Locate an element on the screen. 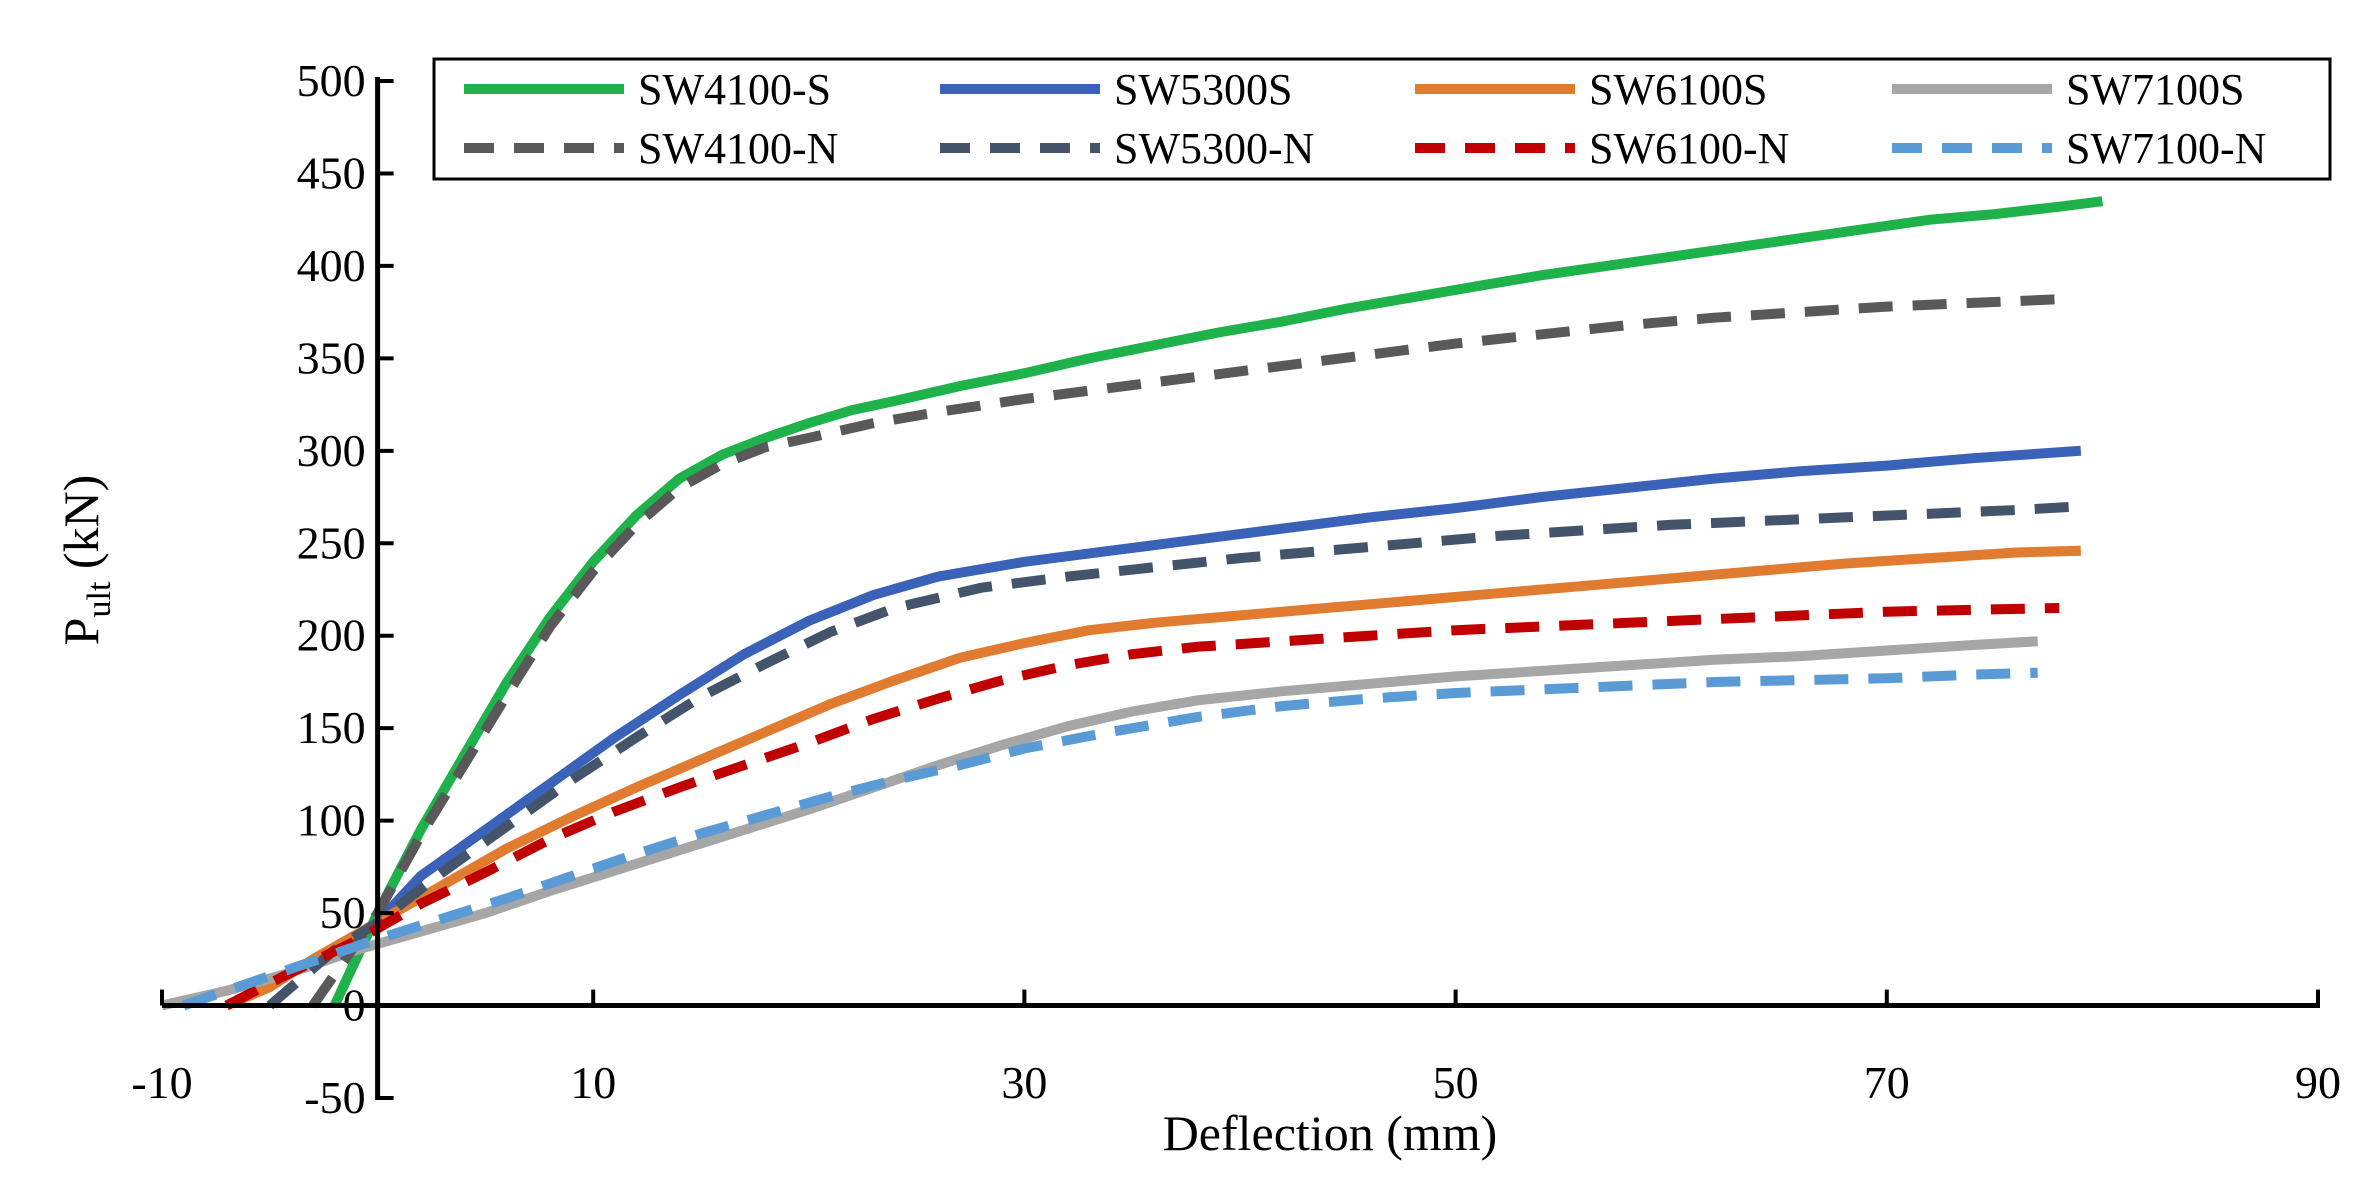 Image resolution: width=2374 pixels, height=1201 pixels. legend-label-sw7100-n: SW7100-N is located at coordinates (2166, 148).